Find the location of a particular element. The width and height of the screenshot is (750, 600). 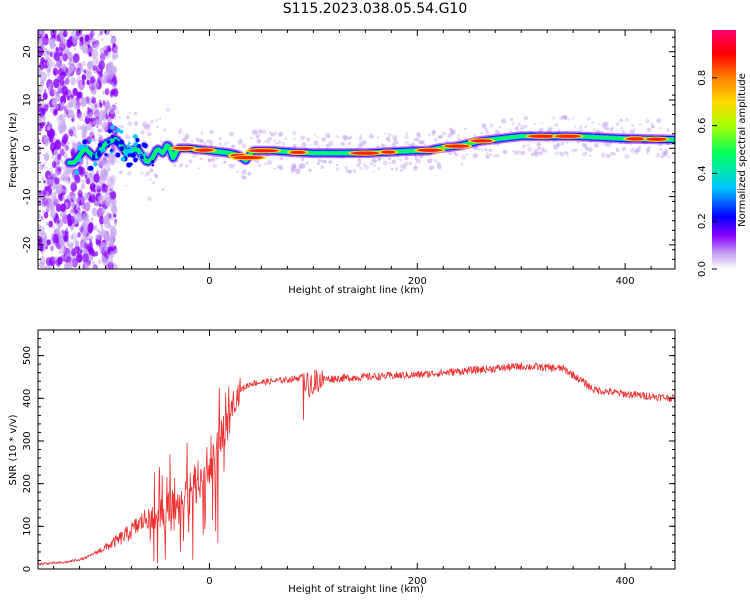

x-tick-label: 0 is located at coordinates (209, 581).